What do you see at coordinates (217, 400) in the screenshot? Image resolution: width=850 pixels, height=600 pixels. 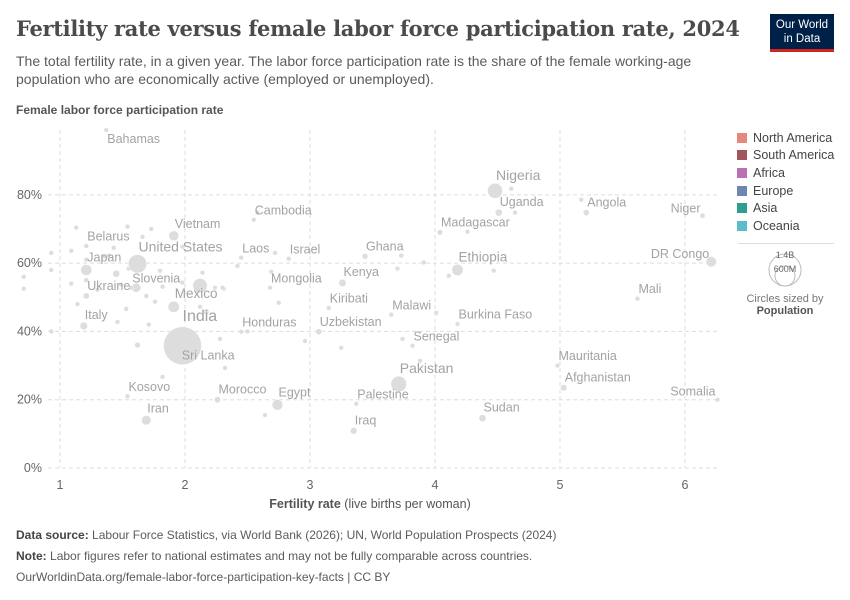 I see `data-point-morocco` at bounding box center [217, 400].